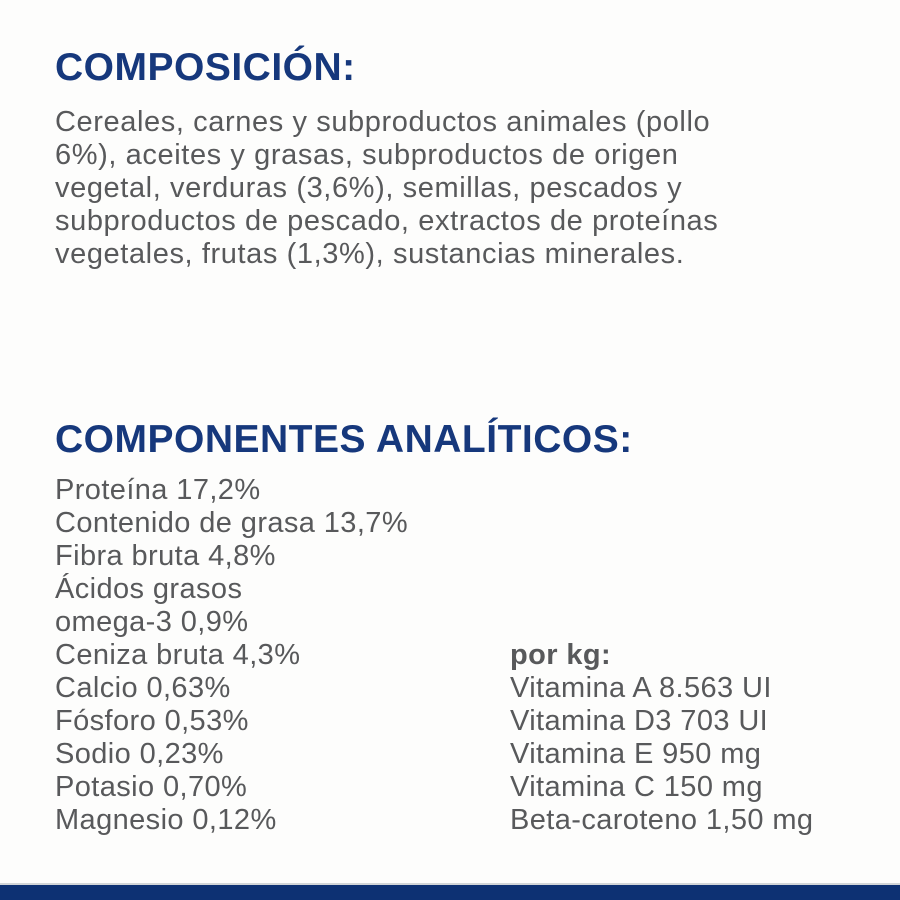 This screenshot has height=900, width=900. What do you see at coordinates (149, 589) in the screenshot?
I see `nutrient-item: Ácidos grasos` at bounding box center [149, 589].